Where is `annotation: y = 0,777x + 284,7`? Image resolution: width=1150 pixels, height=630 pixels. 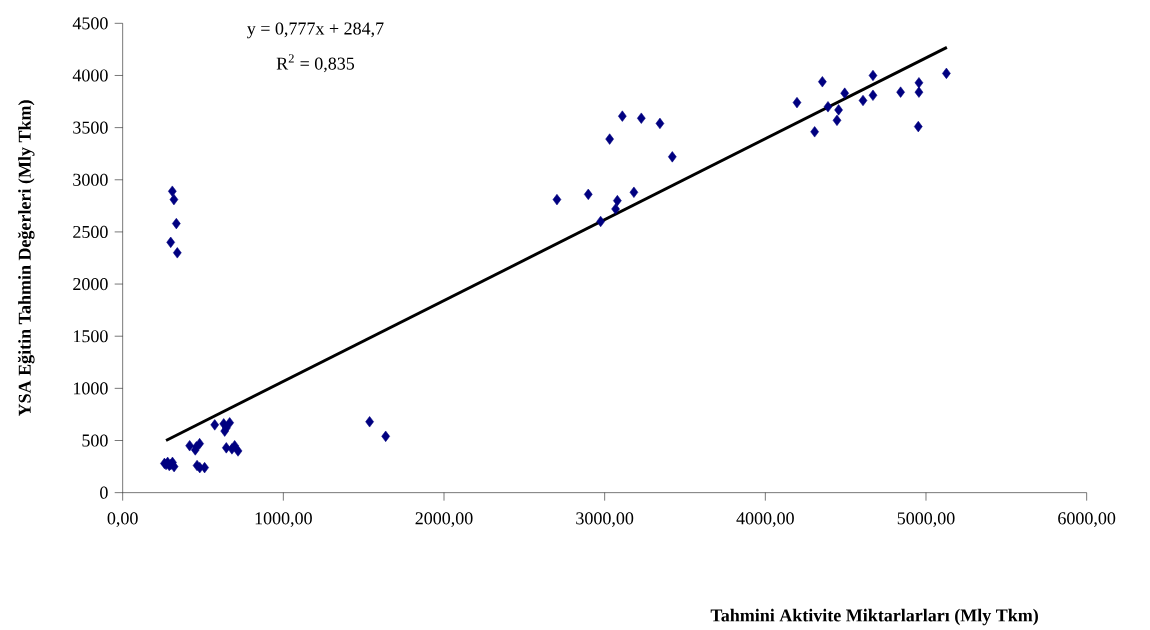 annotation: y = 0,777x + 284,7 is located at coordinates (315, 30).